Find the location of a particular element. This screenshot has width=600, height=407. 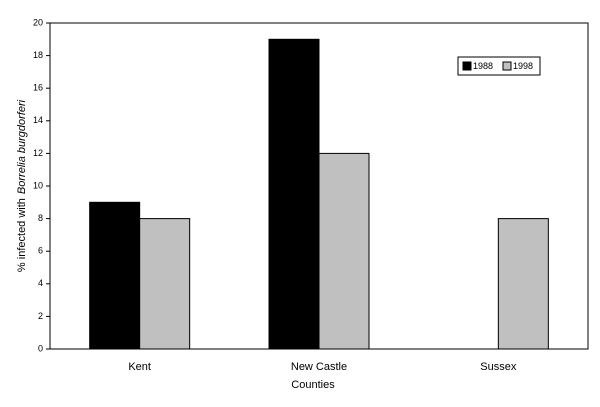

y-tick-label: 16 is located at coordinates (38, 88).